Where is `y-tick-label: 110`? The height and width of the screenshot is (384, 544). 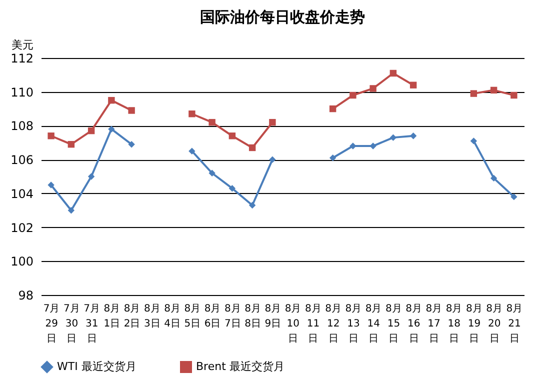 y-tick-label: 110 is located at coordinates (22, 92).